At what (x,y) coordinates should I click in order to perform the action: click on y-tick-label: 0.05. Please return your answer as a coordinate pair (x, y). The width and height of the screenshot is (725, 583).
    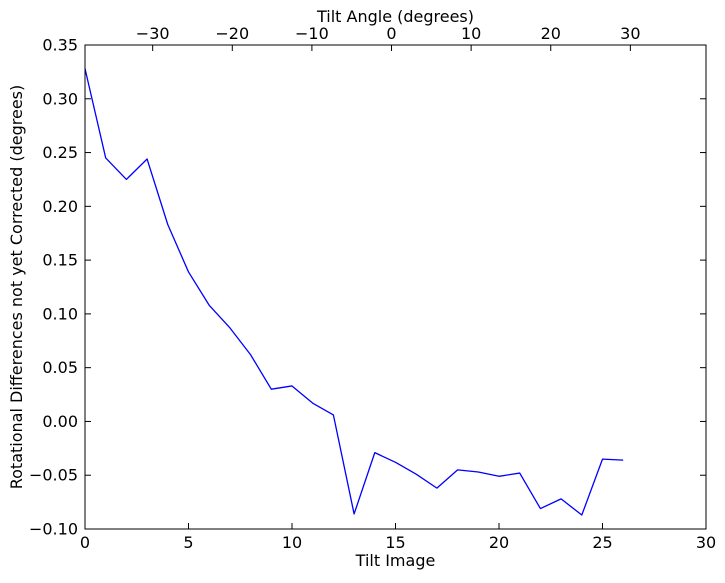
    Looking at the image, I should click on (60, 367).